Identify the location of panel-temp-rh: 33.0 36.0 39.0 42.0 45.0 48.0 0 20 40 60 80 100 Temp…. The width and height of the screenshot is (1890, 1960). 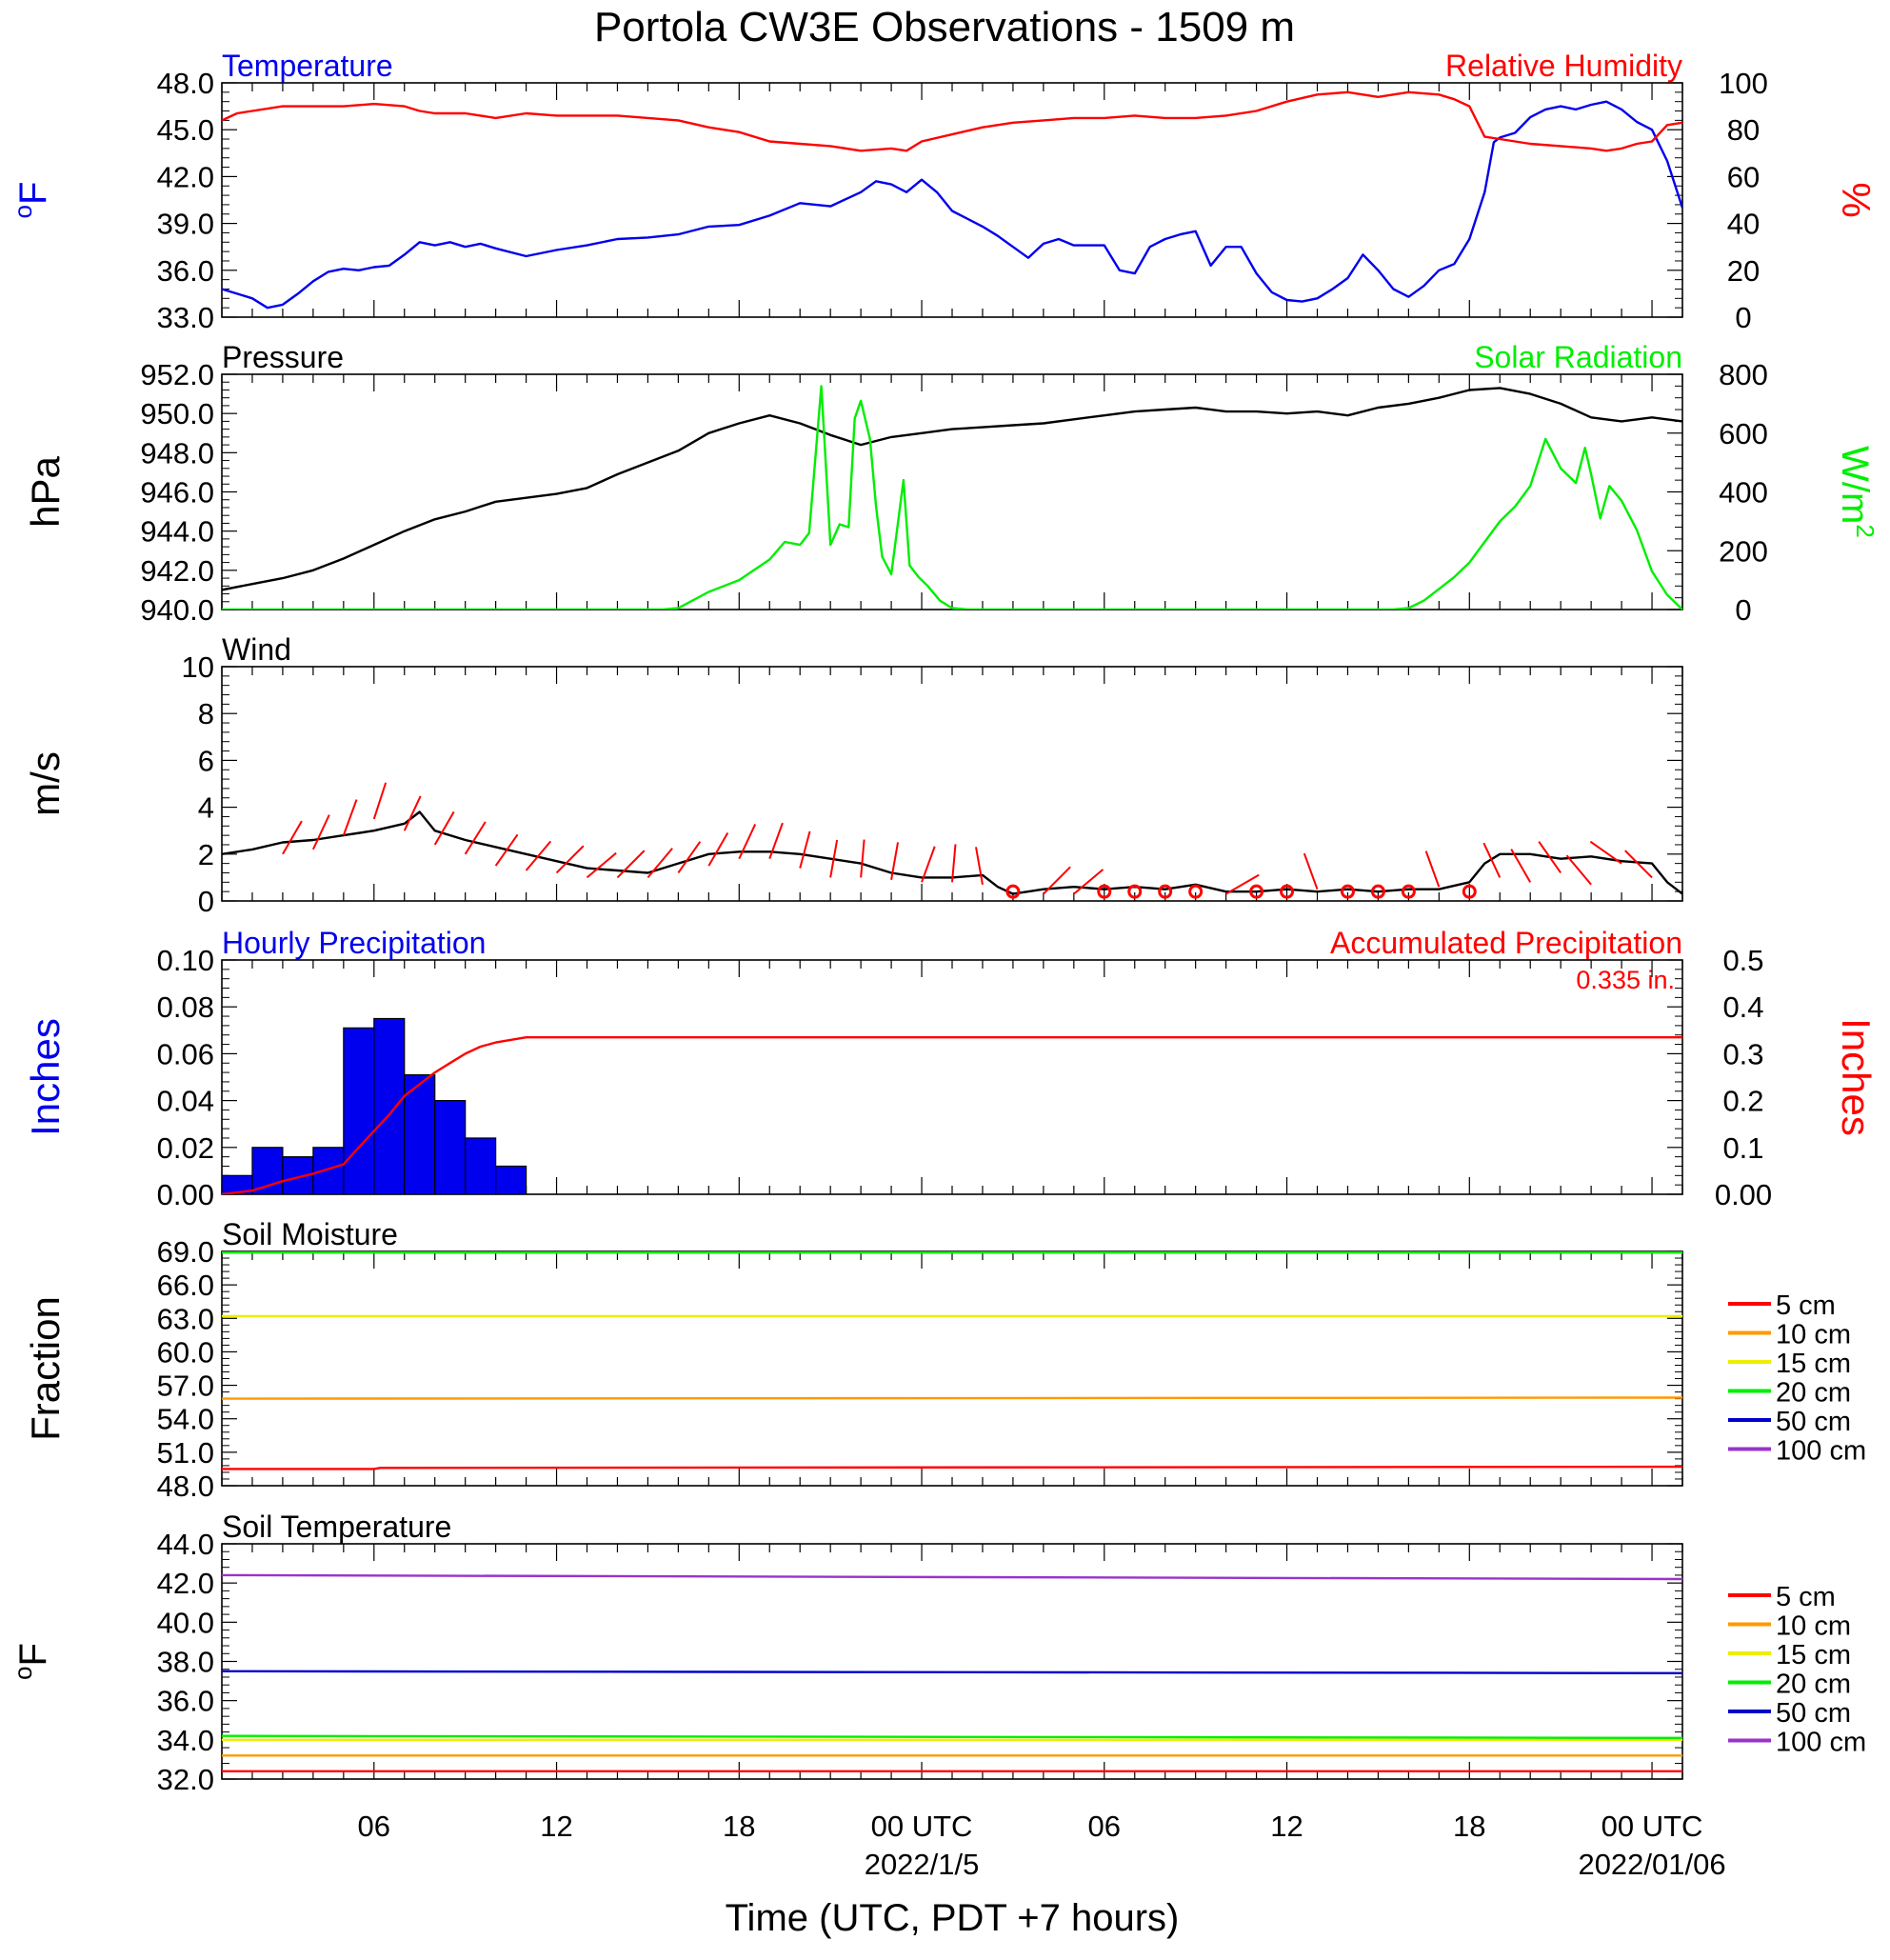
(944, 191).